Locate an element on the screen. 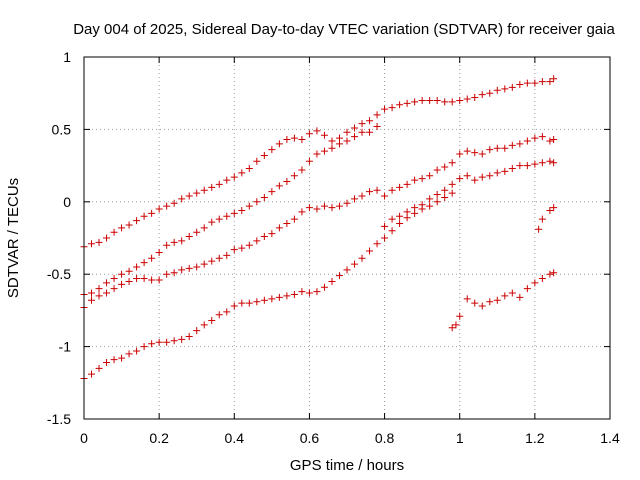 The width and height of the screenshot is (640, 480). y-axis-label: SDTVAR / TECUs is located at coordinates (13, 238).